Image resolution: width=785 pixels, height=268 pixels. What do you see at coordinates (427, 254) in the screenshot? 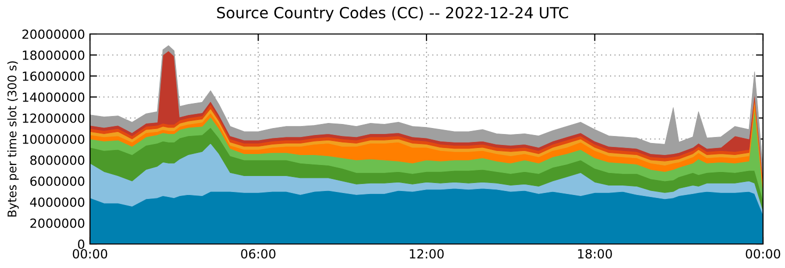
I see `x-tick-label: 12:00` at bounding box center [427, 254].